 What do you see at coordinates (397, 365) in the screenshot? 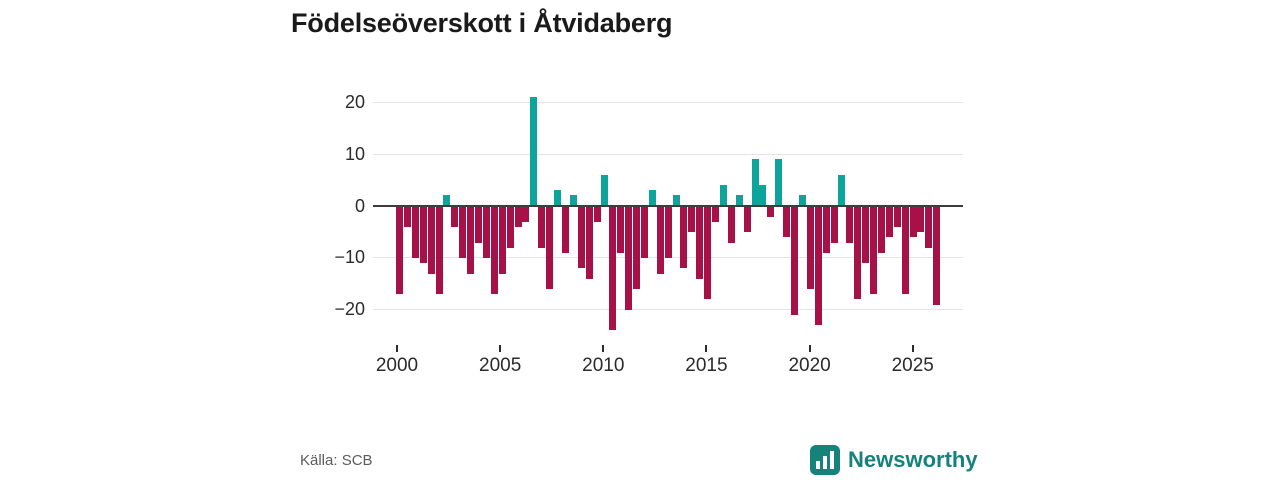
I see `x-axis-label: 2000` at bounding box center [397, 365].